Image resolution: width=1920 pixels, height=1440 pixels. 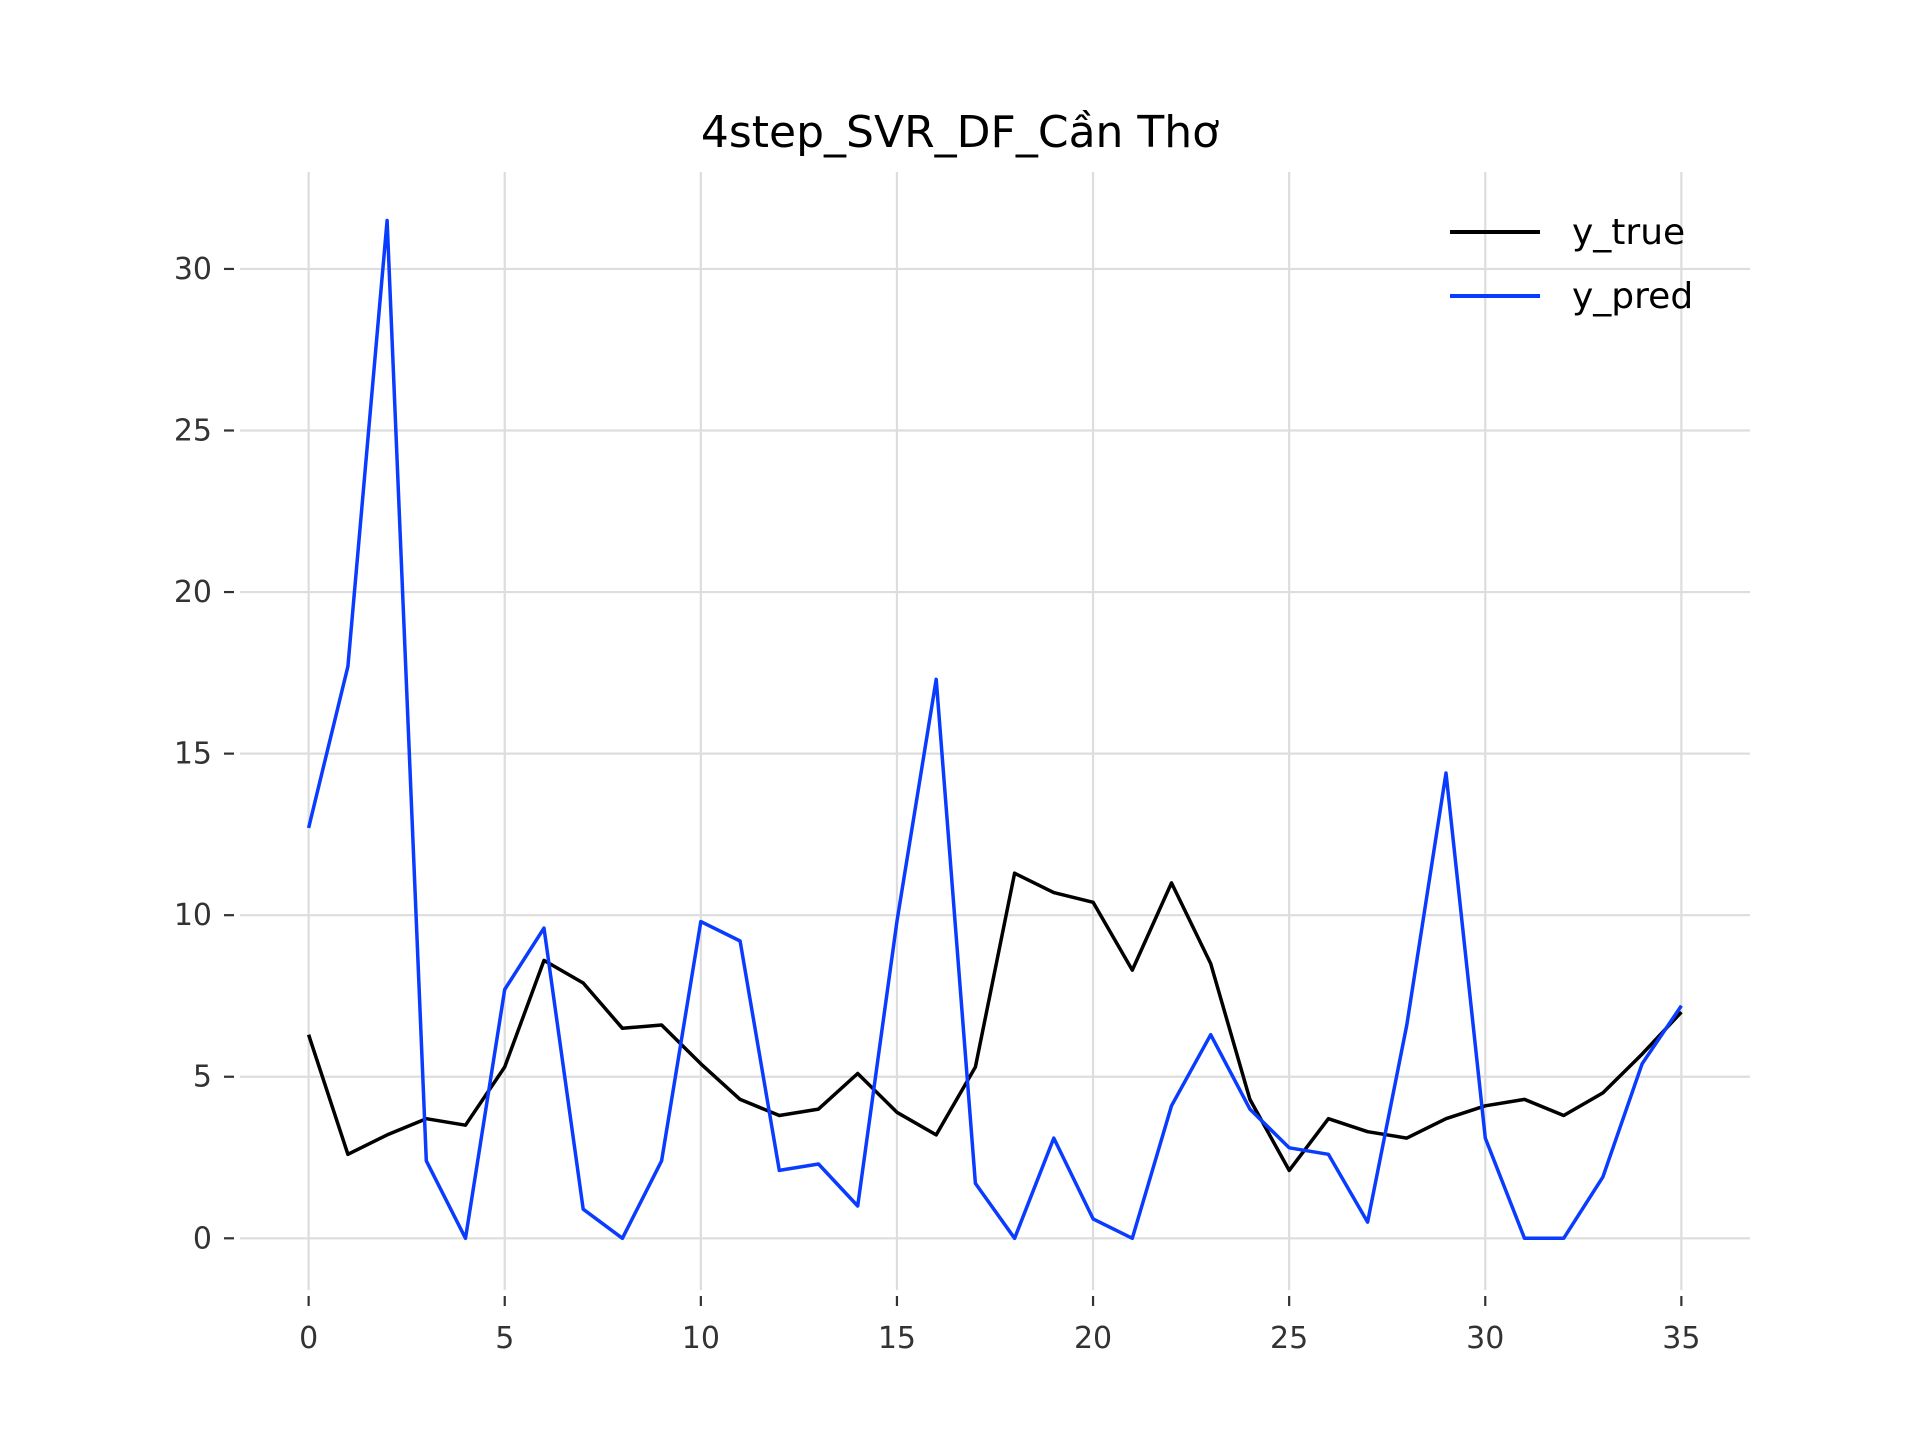 I want to click on legend-label: y_true, so click(x=1628, y=232).